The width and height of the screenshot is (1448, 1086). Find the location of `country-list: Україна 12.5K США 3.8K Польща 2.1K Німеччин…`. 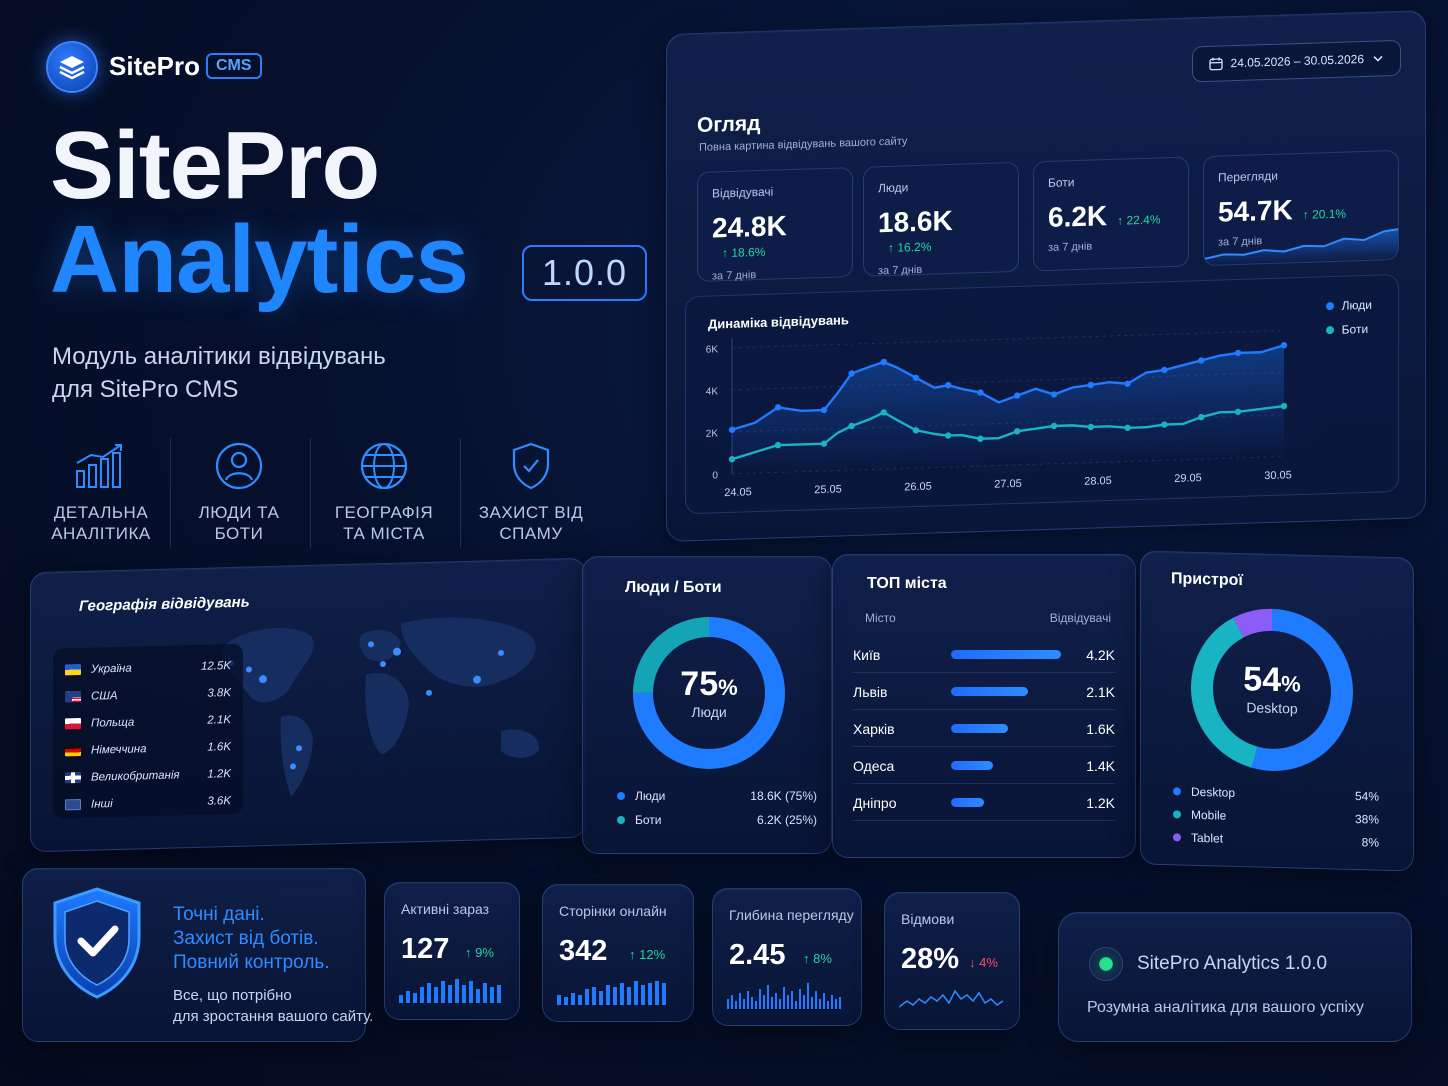

country-list: Україна 12.5K США 3.8K Польща 2.1K Німеччин… is located at coordinates (148, 731).